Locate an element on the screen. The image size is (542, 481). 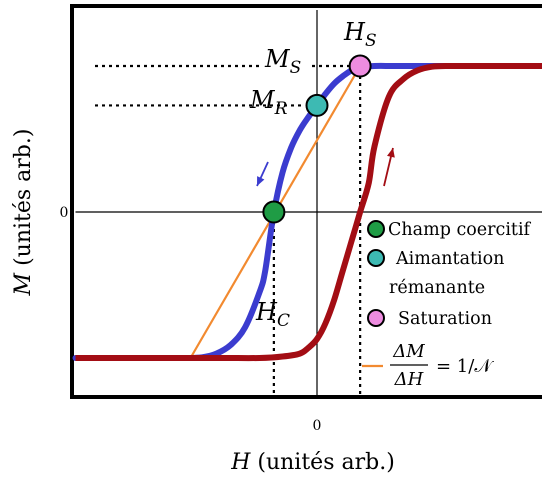
descending-arrow is located at coordinates (262, 174).